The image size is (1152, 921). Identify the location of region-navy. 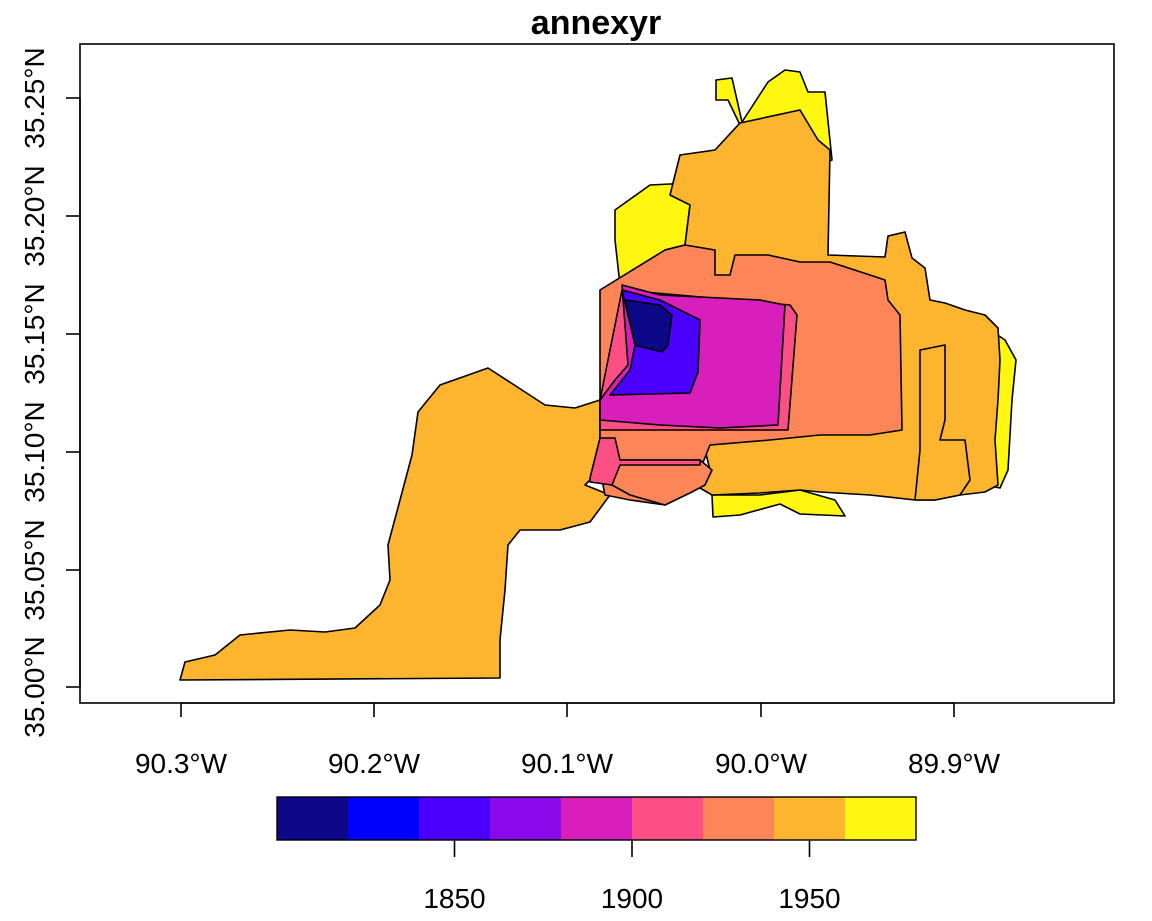
(648, 326).